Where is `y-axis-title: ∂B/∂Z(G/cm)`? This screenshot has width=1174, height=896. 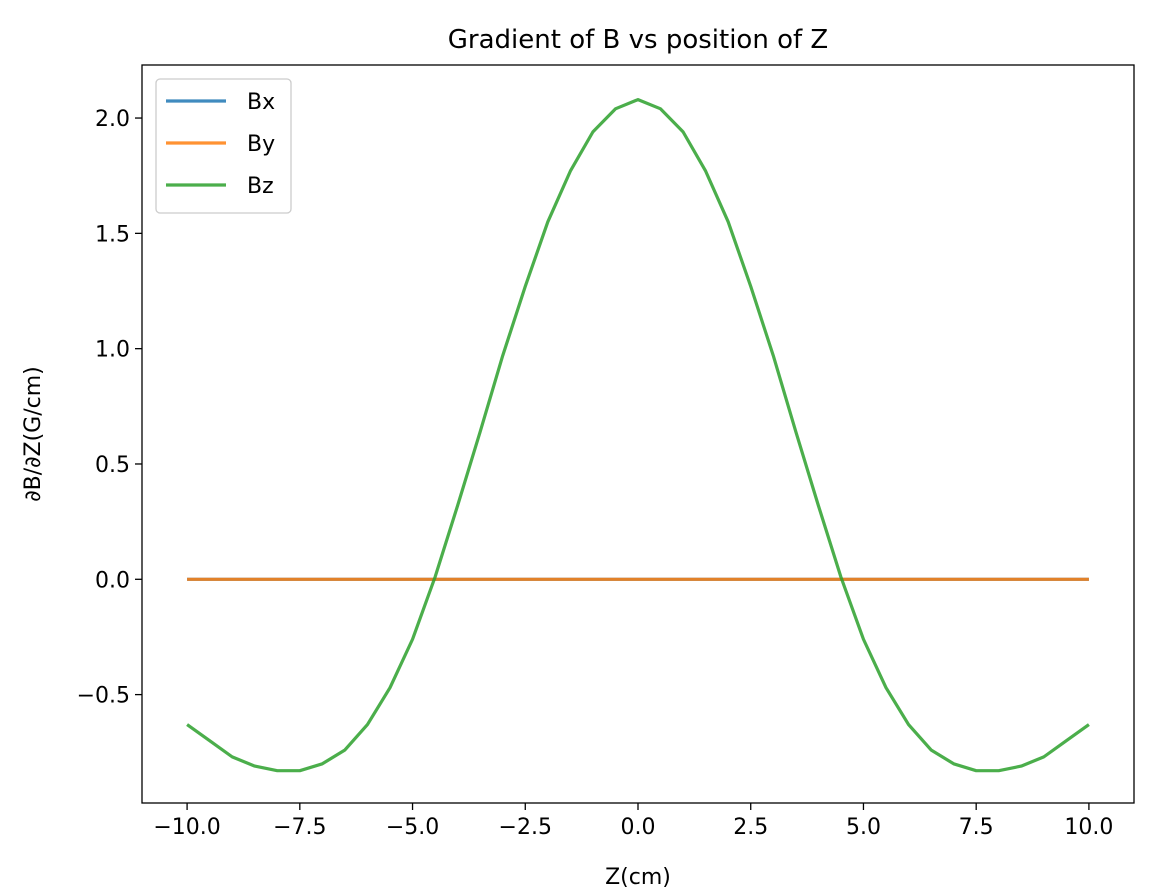
y-axis-title: ∂B/∂Z(G/cm) is located at coordinates (33, 433).